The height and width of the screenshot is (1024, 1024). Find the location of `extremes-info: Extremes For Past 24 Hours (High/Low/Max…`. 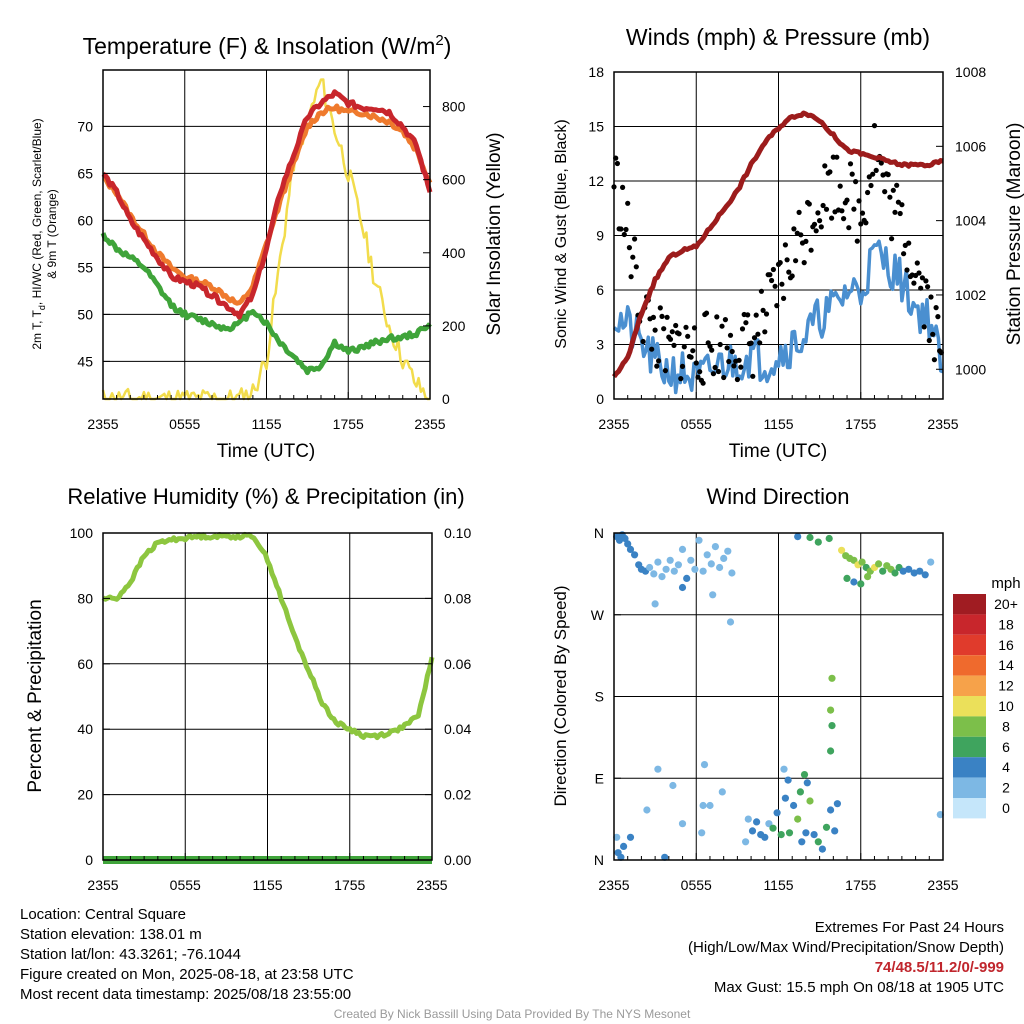

extremes-info: Extremes For Past 24 Hours (High/Low/Max… is located at coordinates (846, 958).